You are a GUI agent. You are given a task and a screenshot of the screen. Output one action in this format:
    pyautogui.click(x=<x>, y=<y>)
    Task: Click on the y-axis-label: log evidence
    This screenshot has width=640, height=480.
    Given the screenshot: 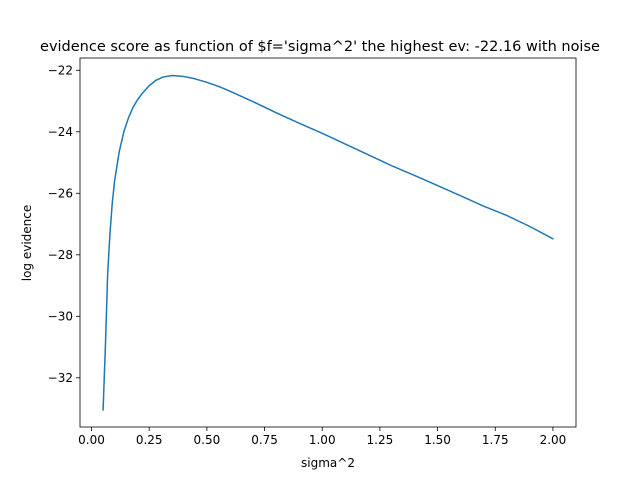 What is the action you would take?
    pyautogui.click(x=27, y=243)
    